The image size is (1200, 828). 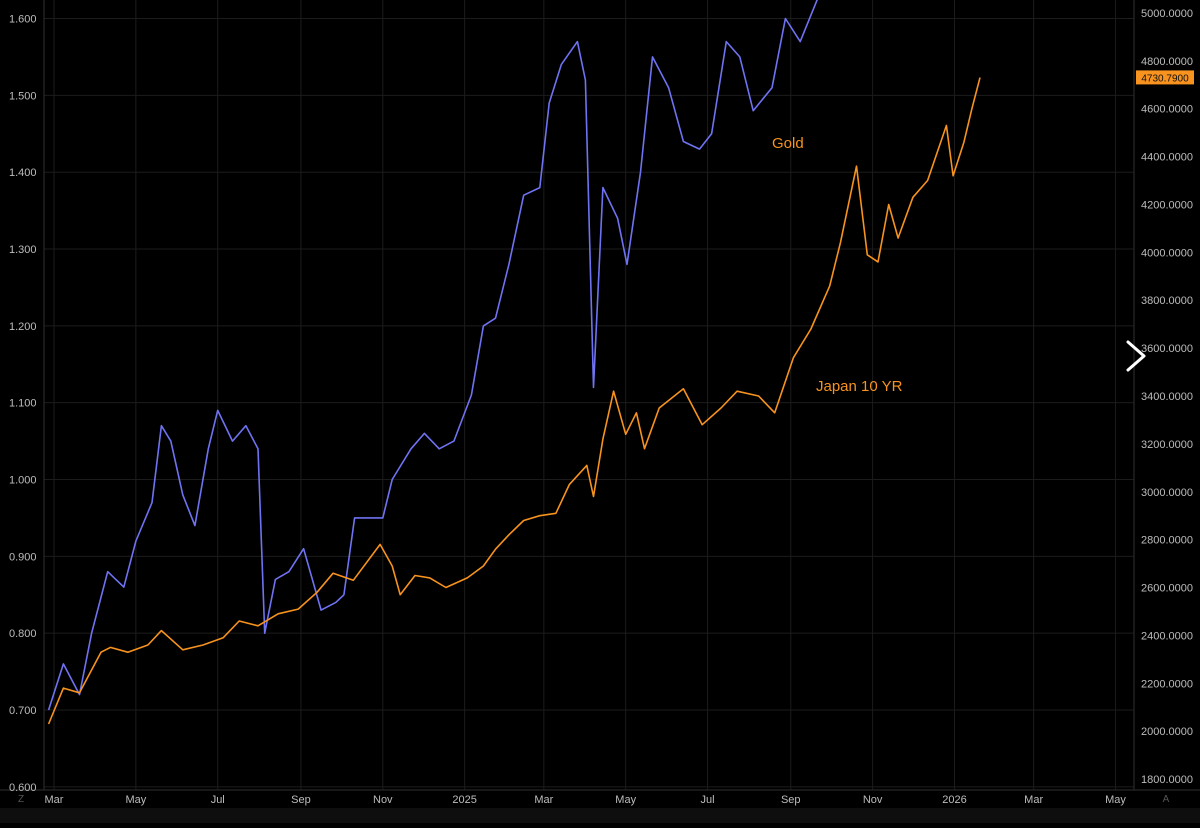 What do you see at coordinates (954, 800) in the screenshot?
I see `x-tick-label: 2026` at bounding box center [954, 800].